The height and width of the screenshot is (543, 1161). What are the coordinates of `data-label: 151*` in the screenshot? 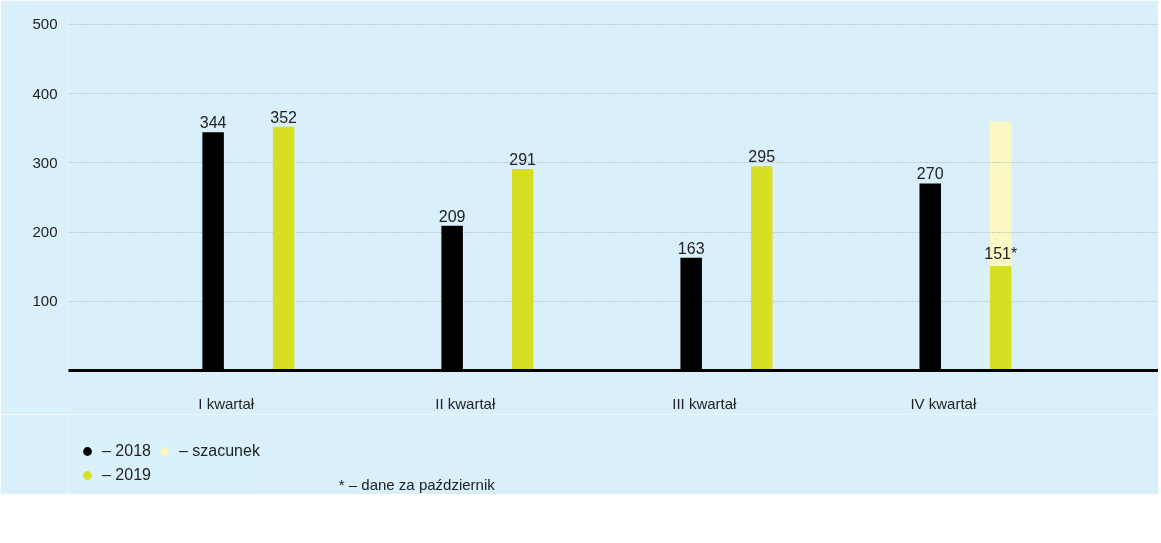 It's located at (1001, 253).